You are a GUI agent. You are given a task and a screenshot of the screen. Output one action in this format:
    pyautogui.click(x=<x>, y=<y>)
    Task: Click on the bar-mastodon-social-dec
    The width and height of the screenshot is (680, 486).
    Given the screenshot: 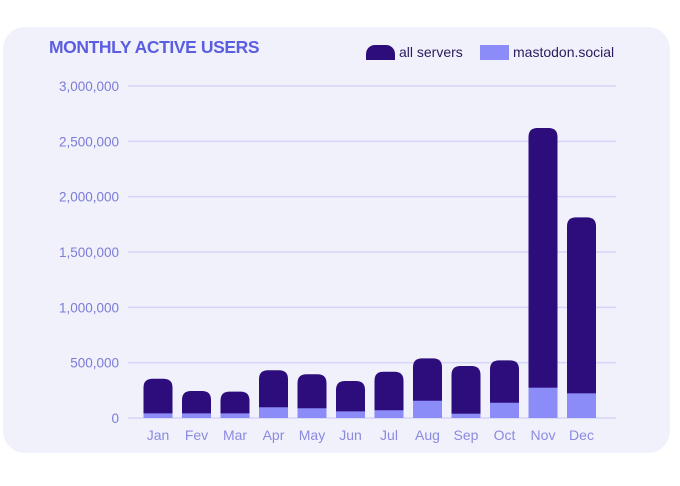 What is the action you would take?
    pyautogui.click(x=581, y=405)
    